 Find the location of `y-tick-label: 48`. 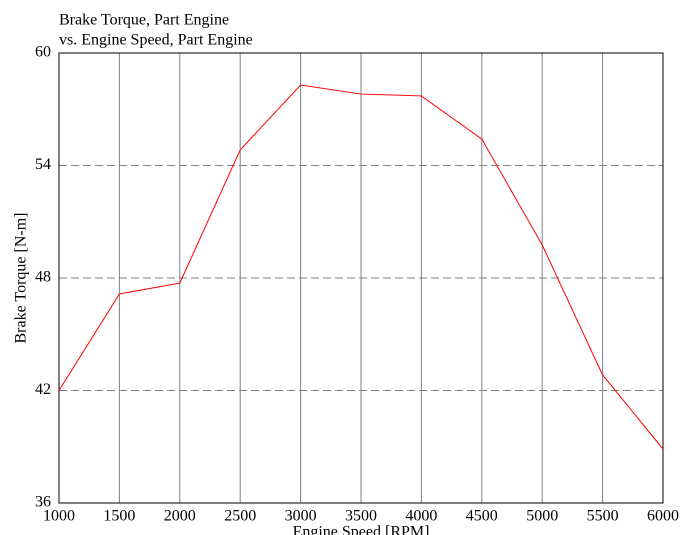

y-tick-label: 48 is located at coordinates (43, 277).